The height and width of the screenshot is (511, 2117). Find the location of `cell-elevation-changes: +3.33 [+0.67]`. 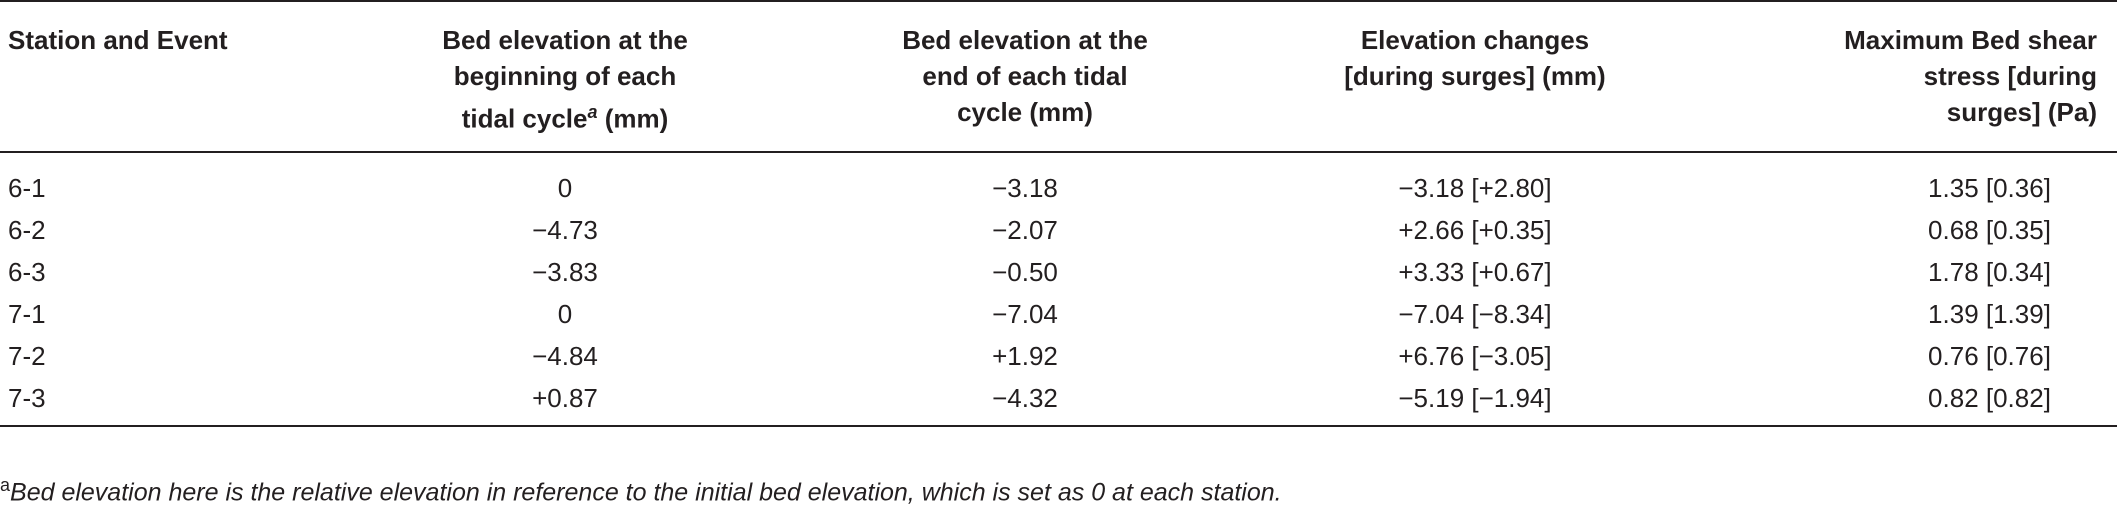

cell-elevation-changes: +3.33 [+0.67] is located at coordinates (1475, 271).